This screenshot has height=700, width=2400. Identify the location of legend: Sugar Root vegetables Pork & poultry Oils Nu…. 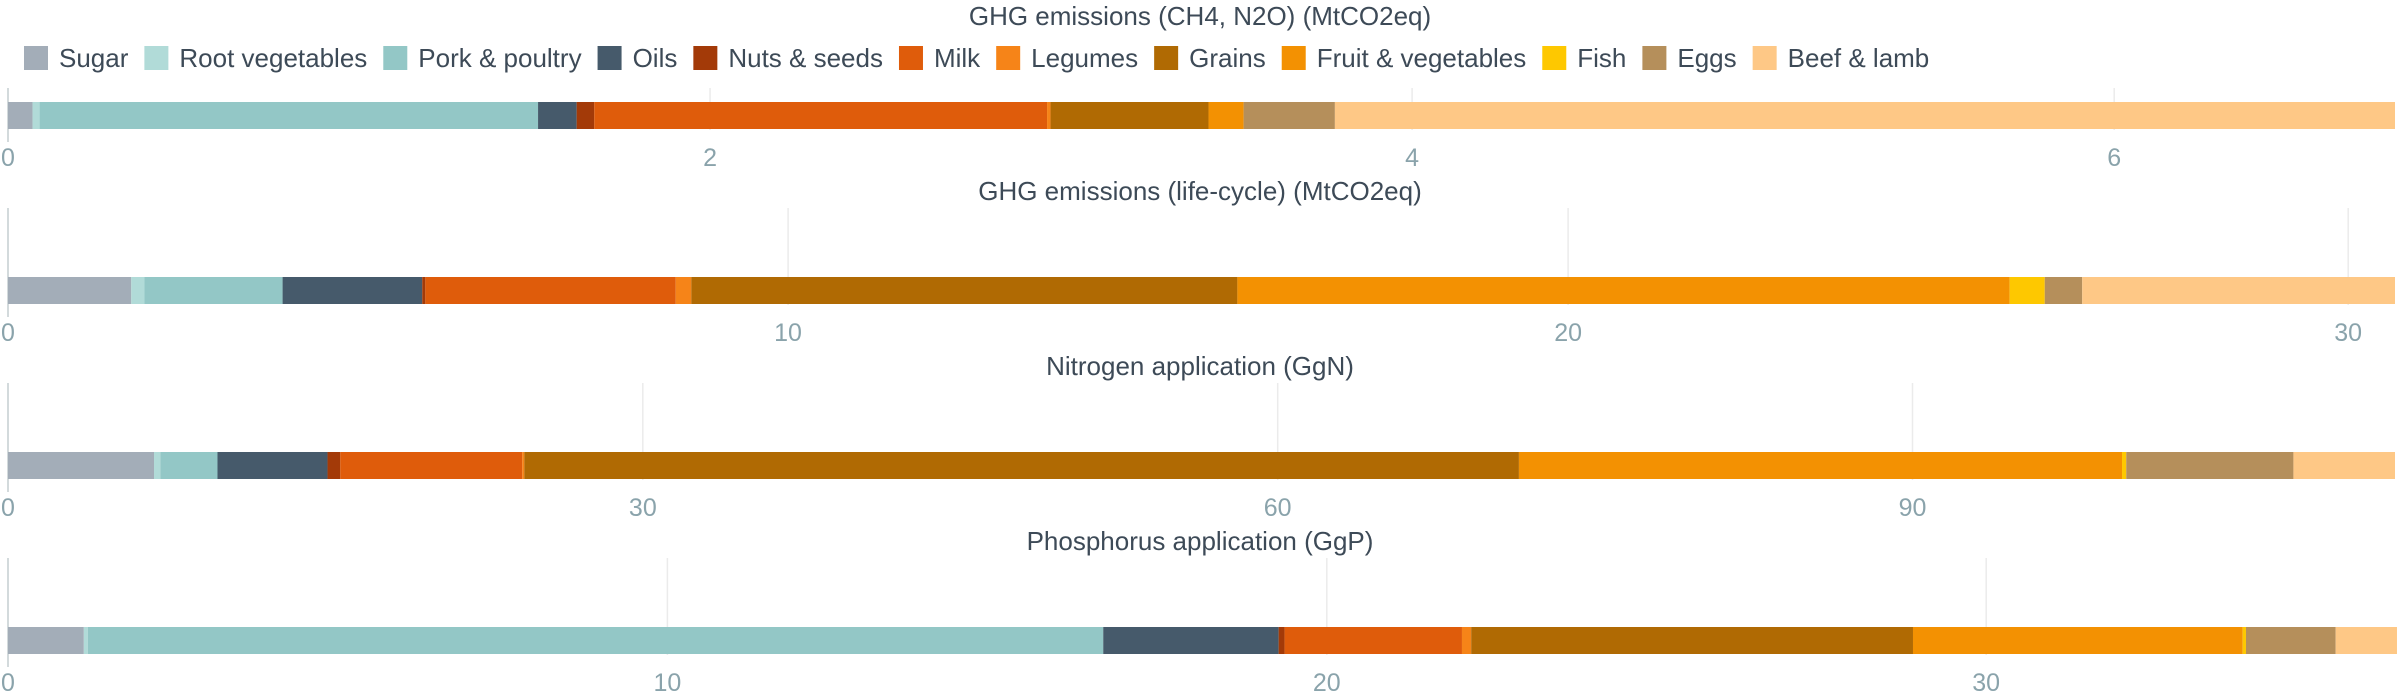
(976, 58).